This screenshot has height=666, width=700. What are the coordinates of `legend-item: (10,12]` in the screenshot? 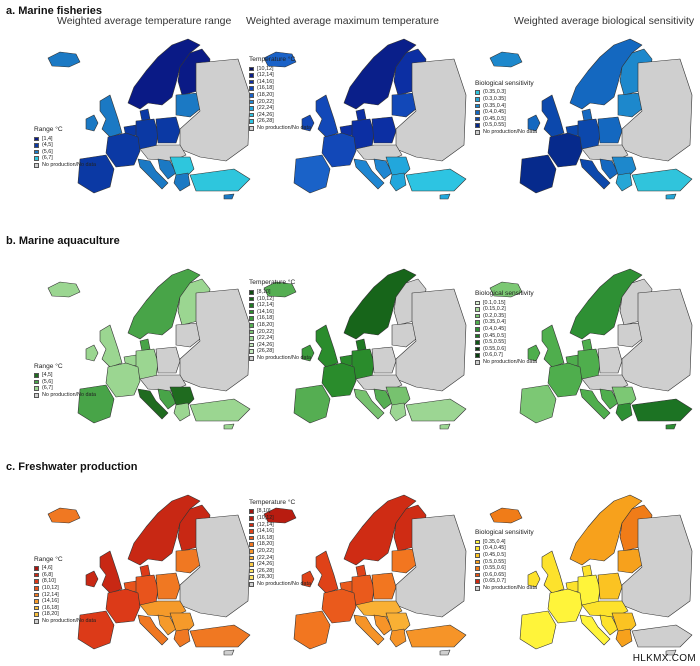 It's located at (65, 588).